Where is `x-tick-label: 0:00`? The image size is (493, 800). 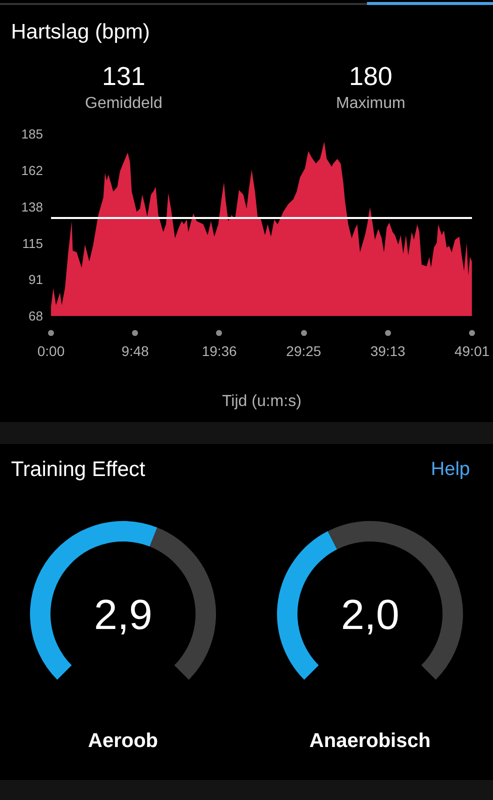 x-tick-label: 0:00 is located at coordinates (51, 351).